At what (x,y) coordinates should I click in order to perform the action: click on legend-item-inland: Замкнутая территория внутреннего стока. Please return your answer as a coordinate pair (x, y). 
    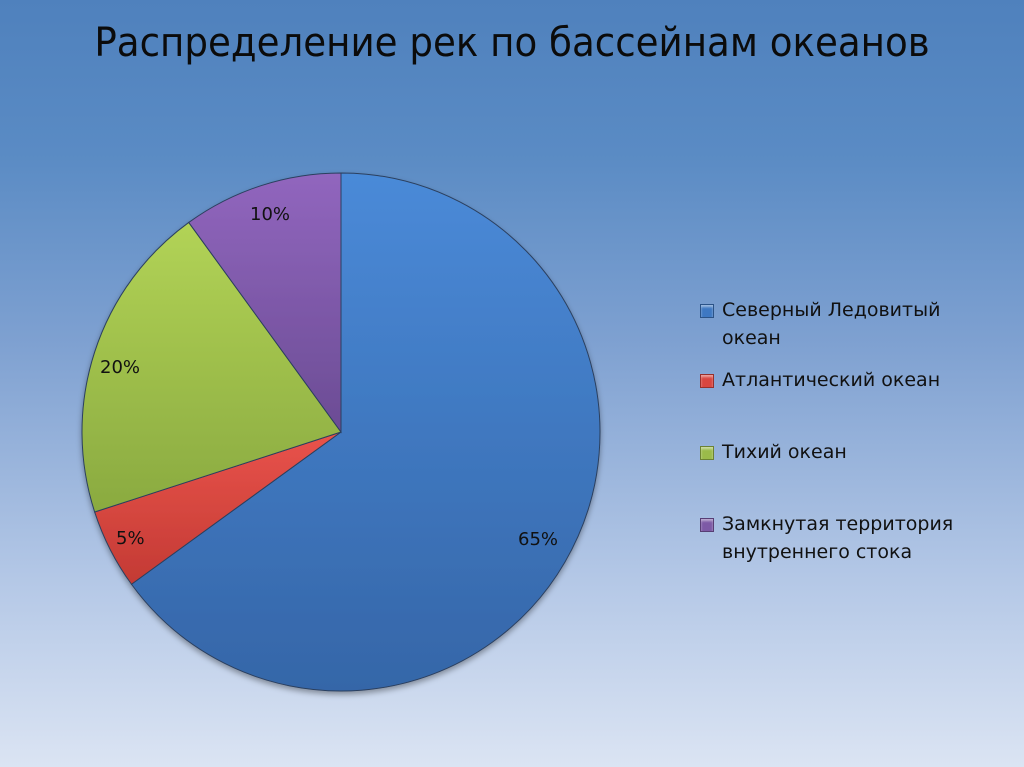
    Looking at the image, I should click on (850, 538).